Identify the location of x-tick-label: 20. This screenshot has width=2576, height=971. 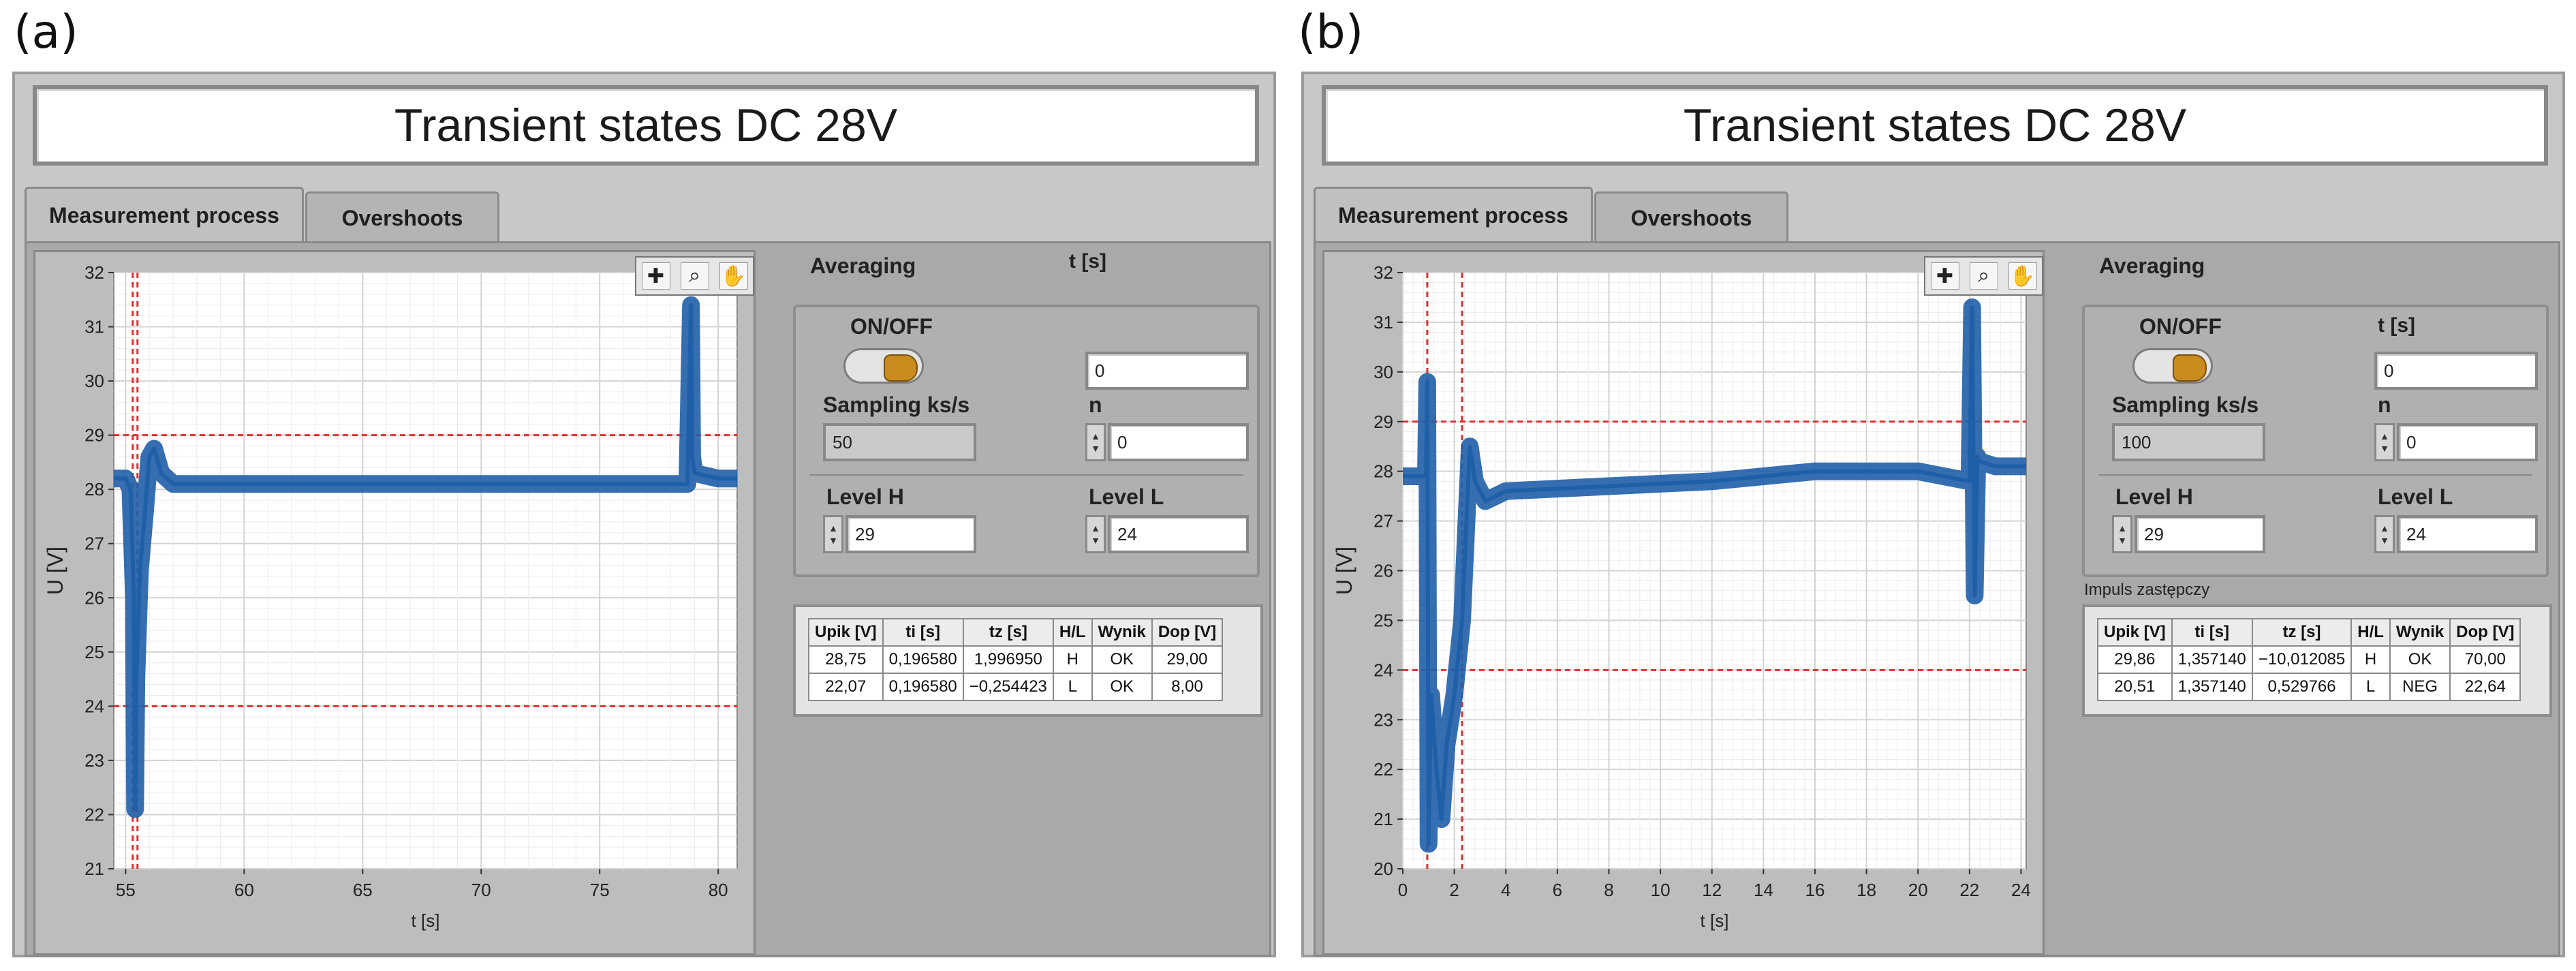
(1918, 890).